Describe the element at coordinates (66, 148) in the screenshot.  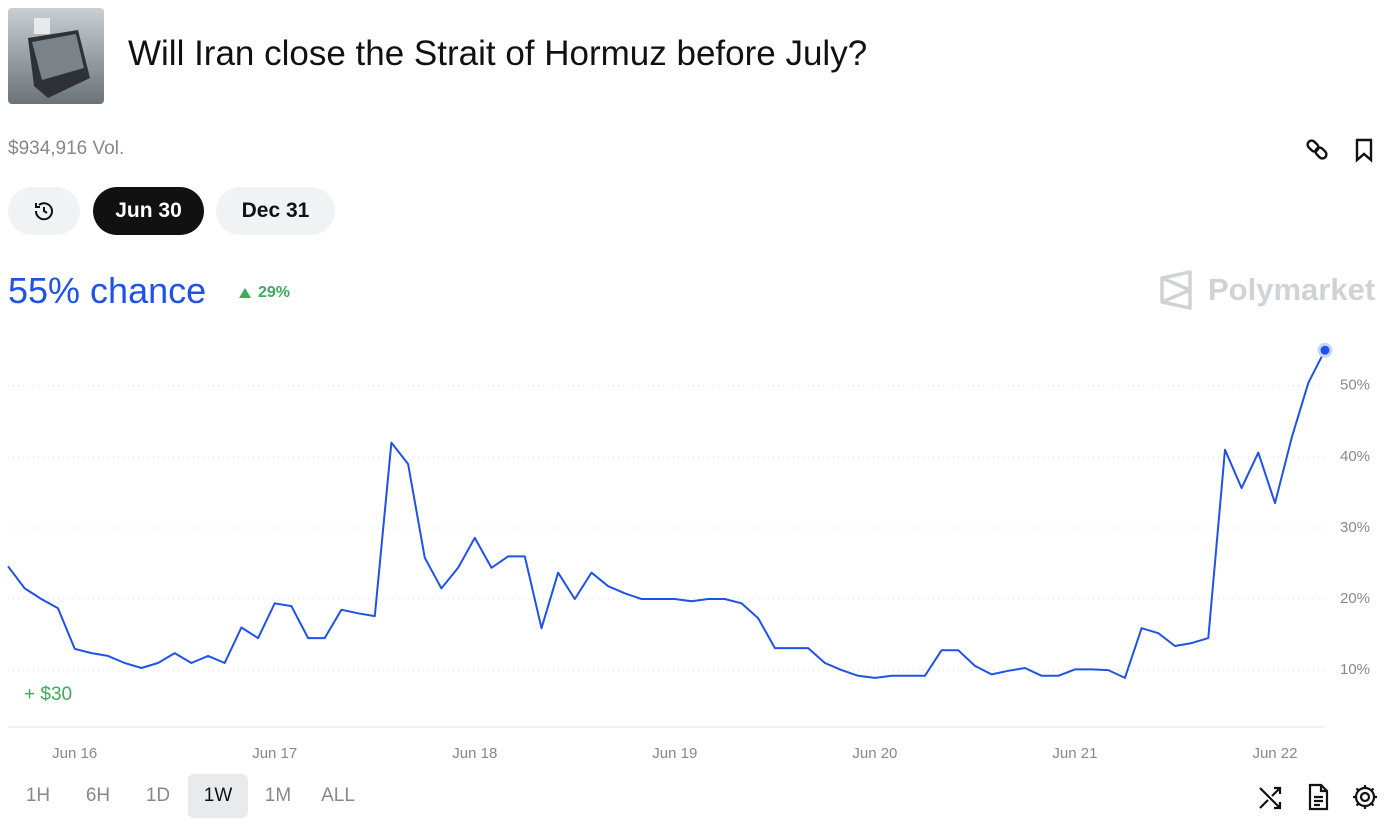
I see `volume: $934,916 Vol.` at that location.